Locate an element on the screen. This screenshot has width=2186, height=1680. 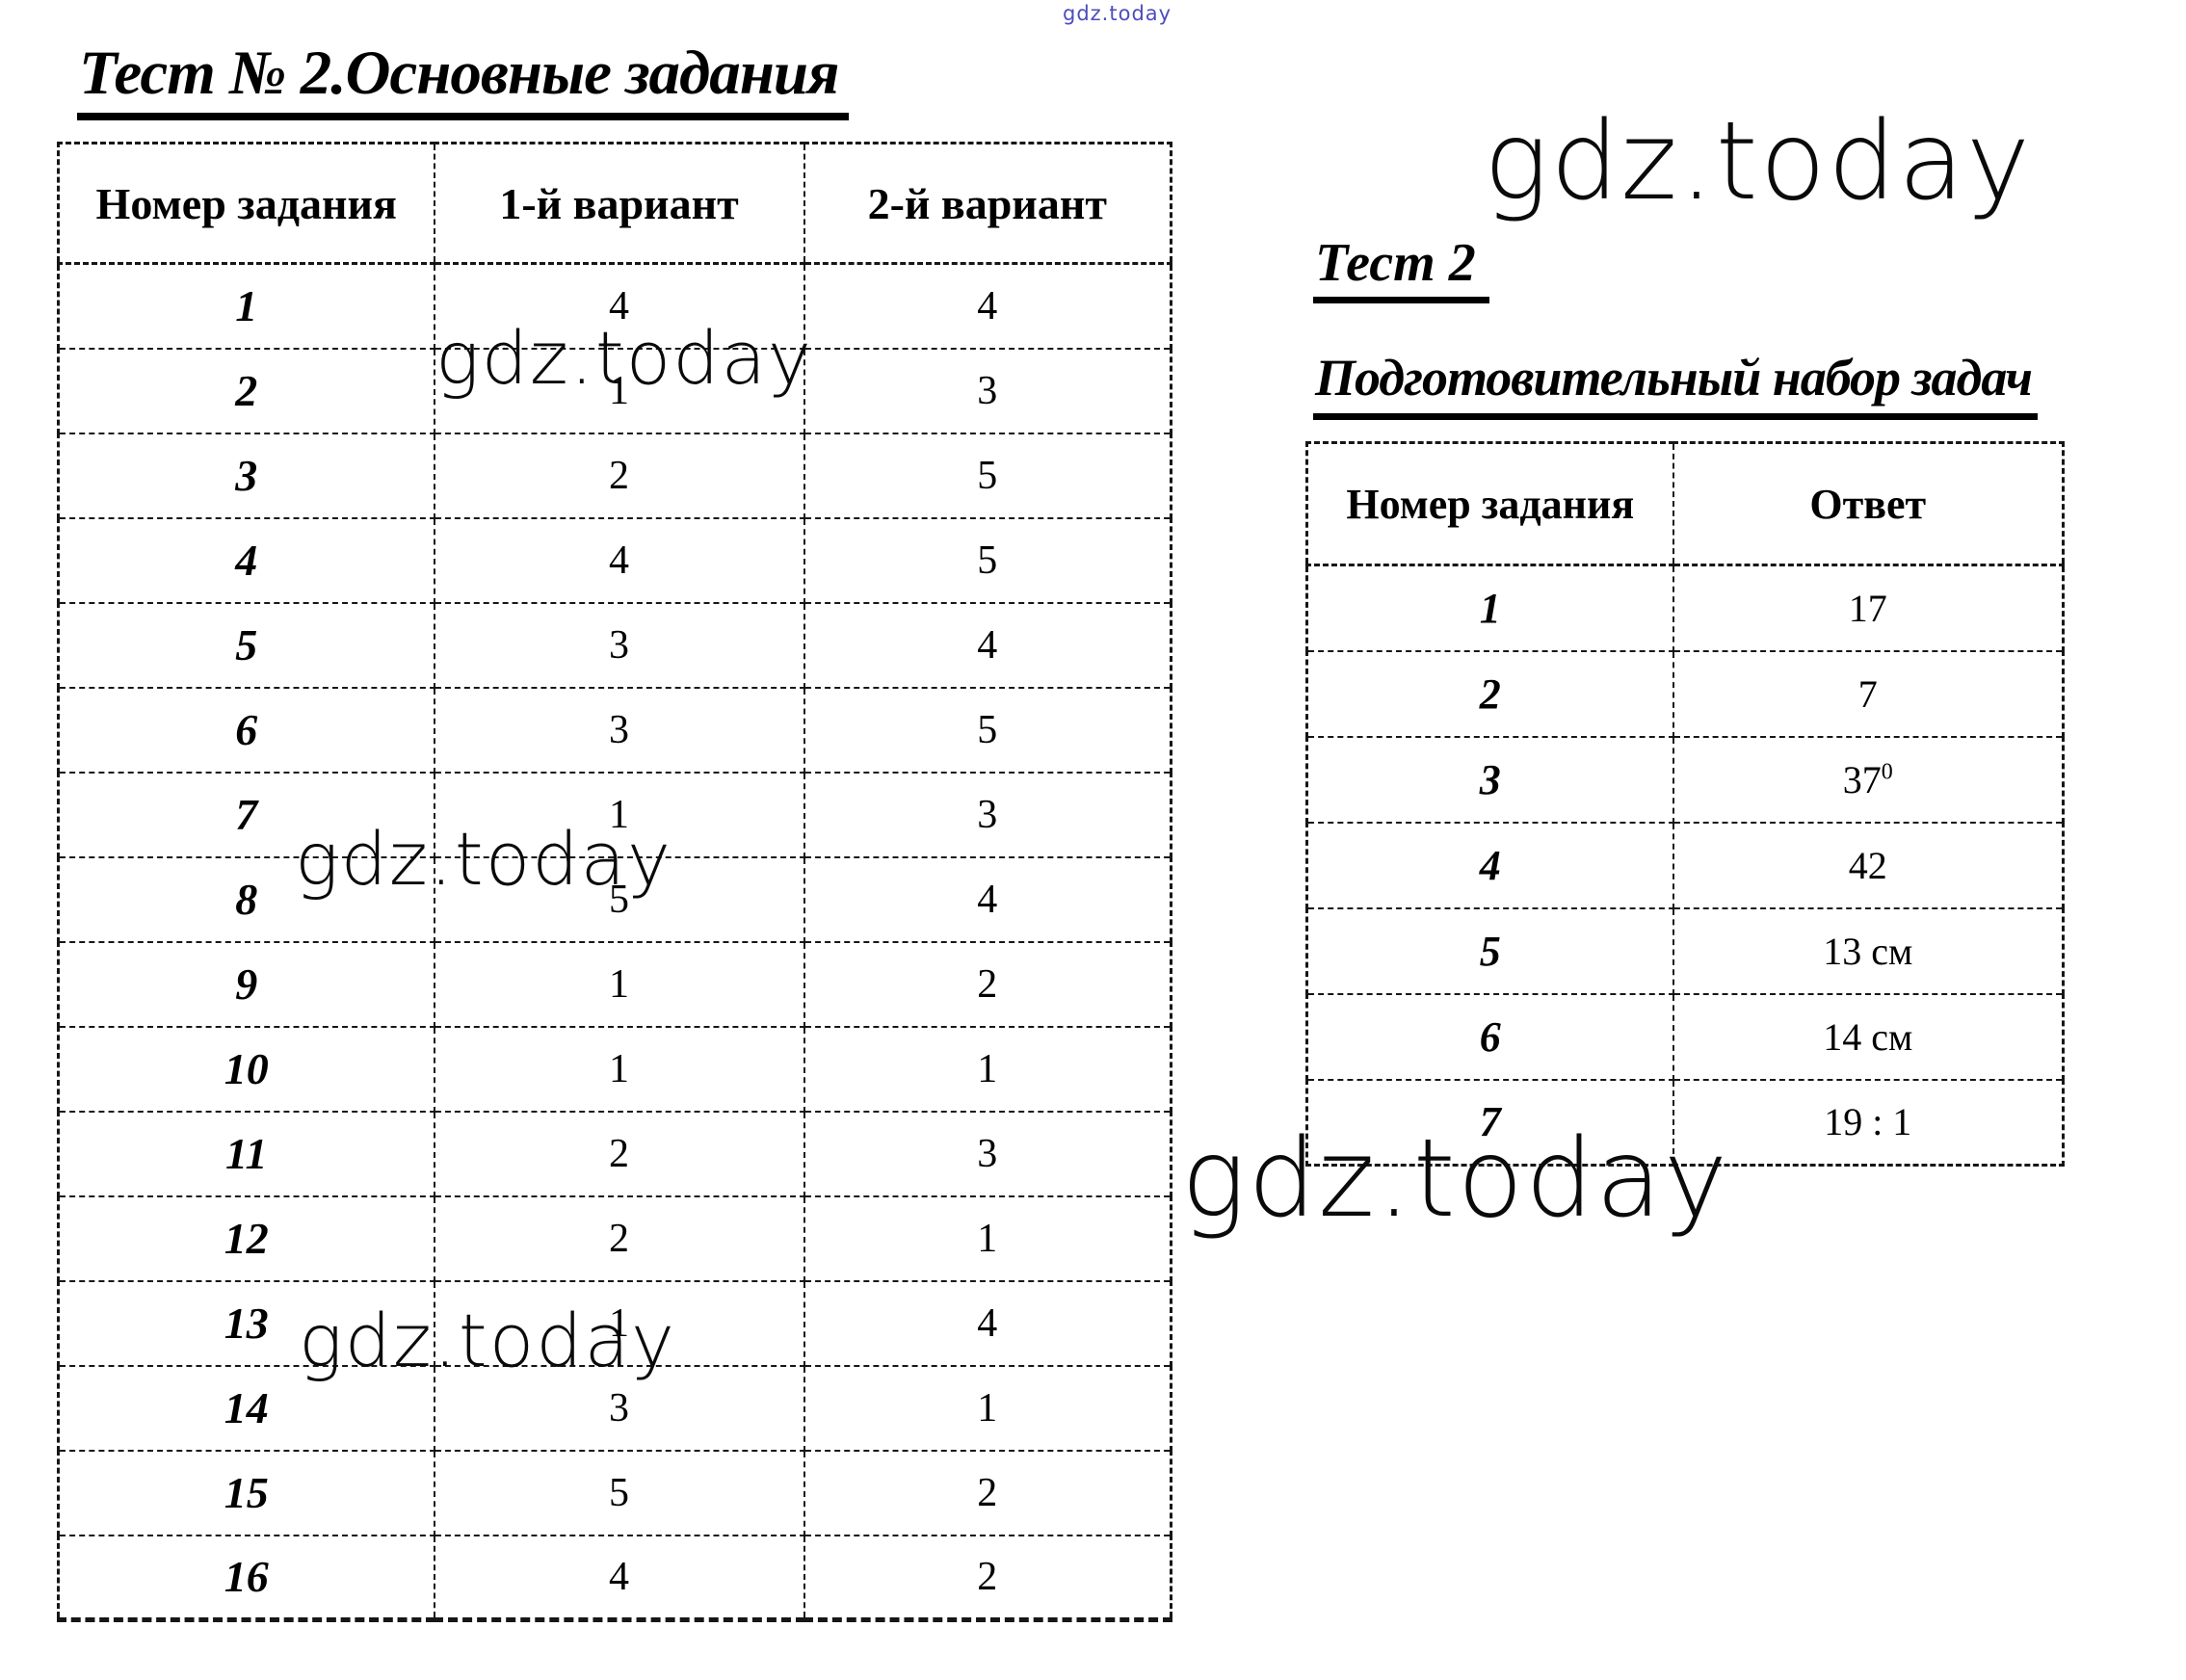
section-heading-test2: Тест 2 is located at coordinates (1401, 269).